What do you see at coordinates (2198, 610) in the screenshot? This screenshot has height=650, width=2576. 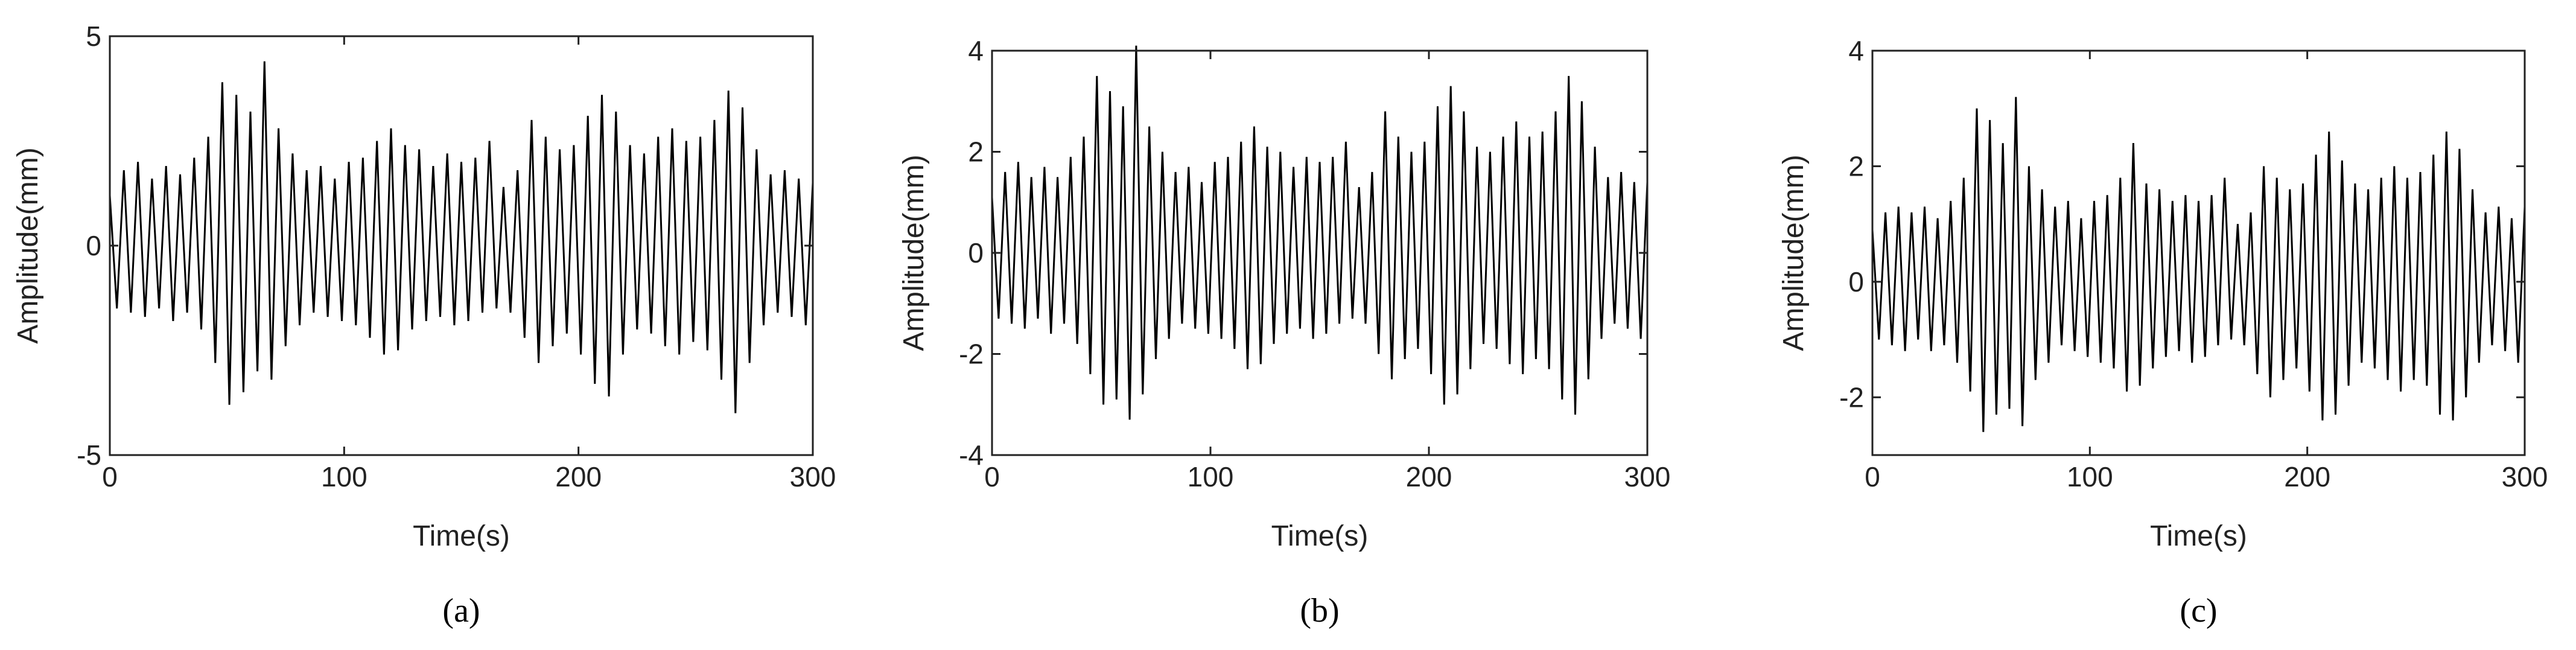 I see `caption: (c)` at bounding box center [2198, 610].